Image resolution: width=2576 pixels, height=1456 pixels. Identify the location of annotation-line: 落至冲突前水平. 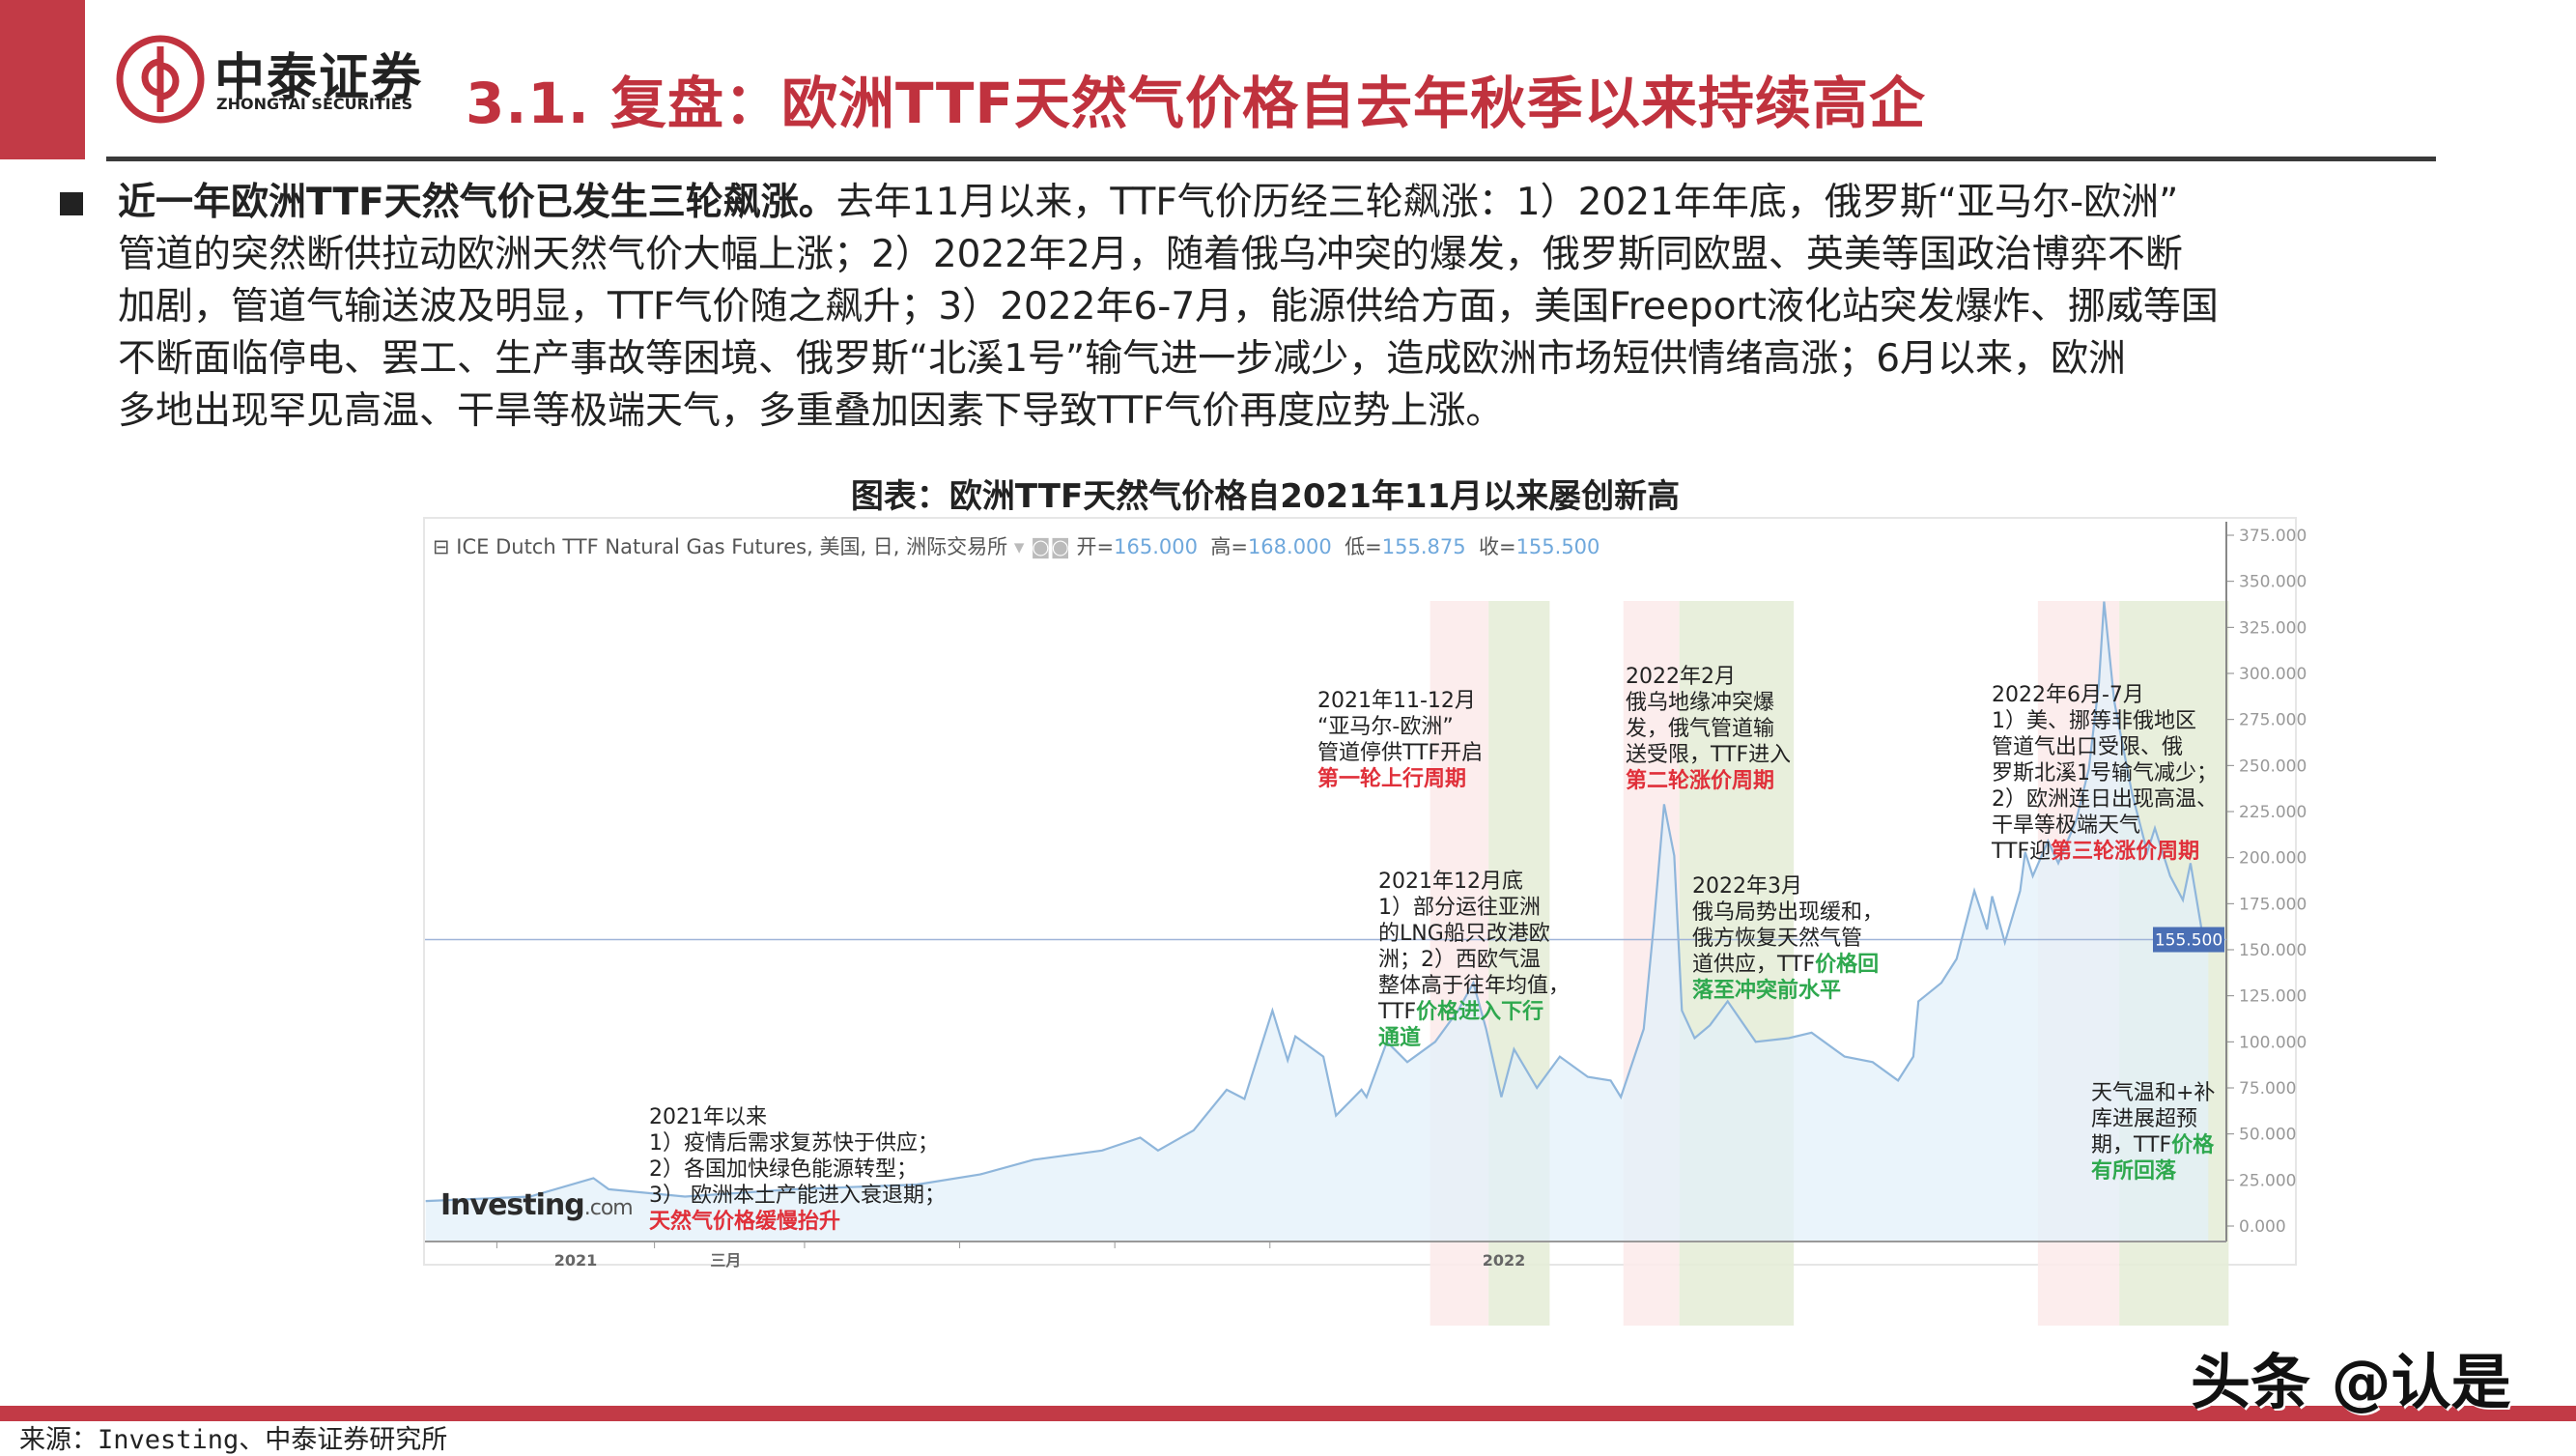
(1787, 991).